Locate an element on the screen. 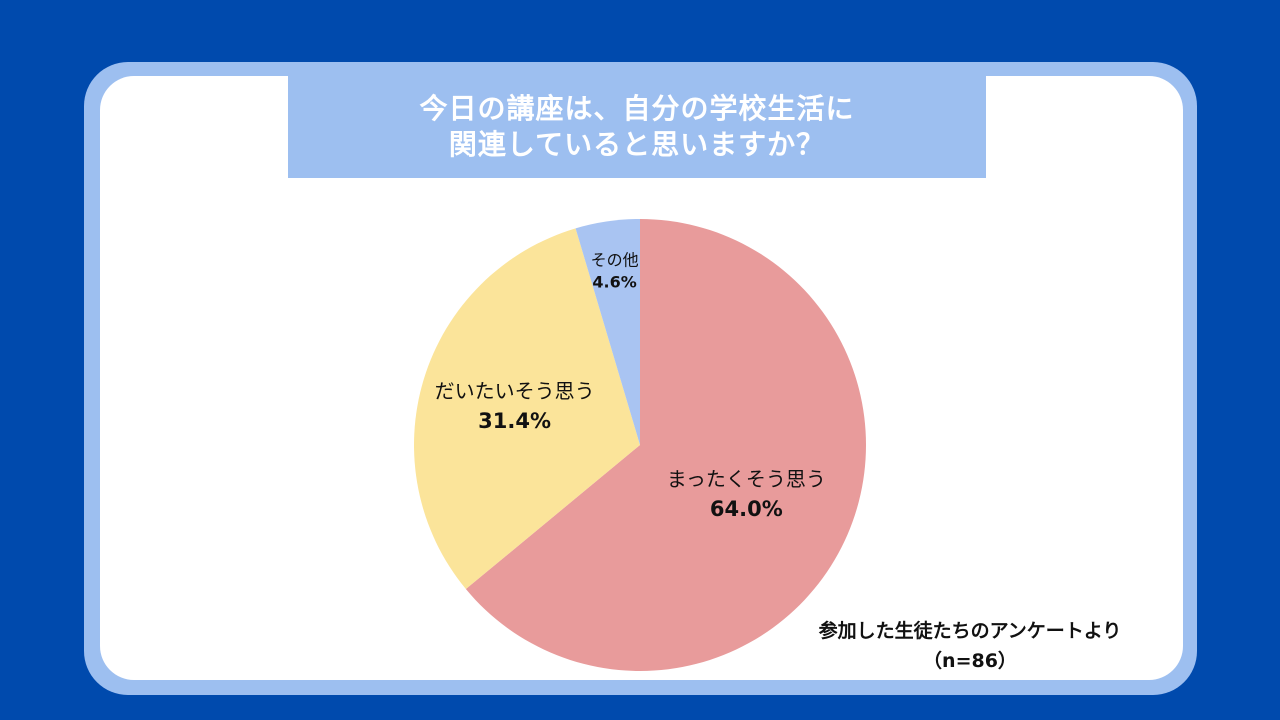  slice-label-3: その他 is located at coordinates (615, 260).